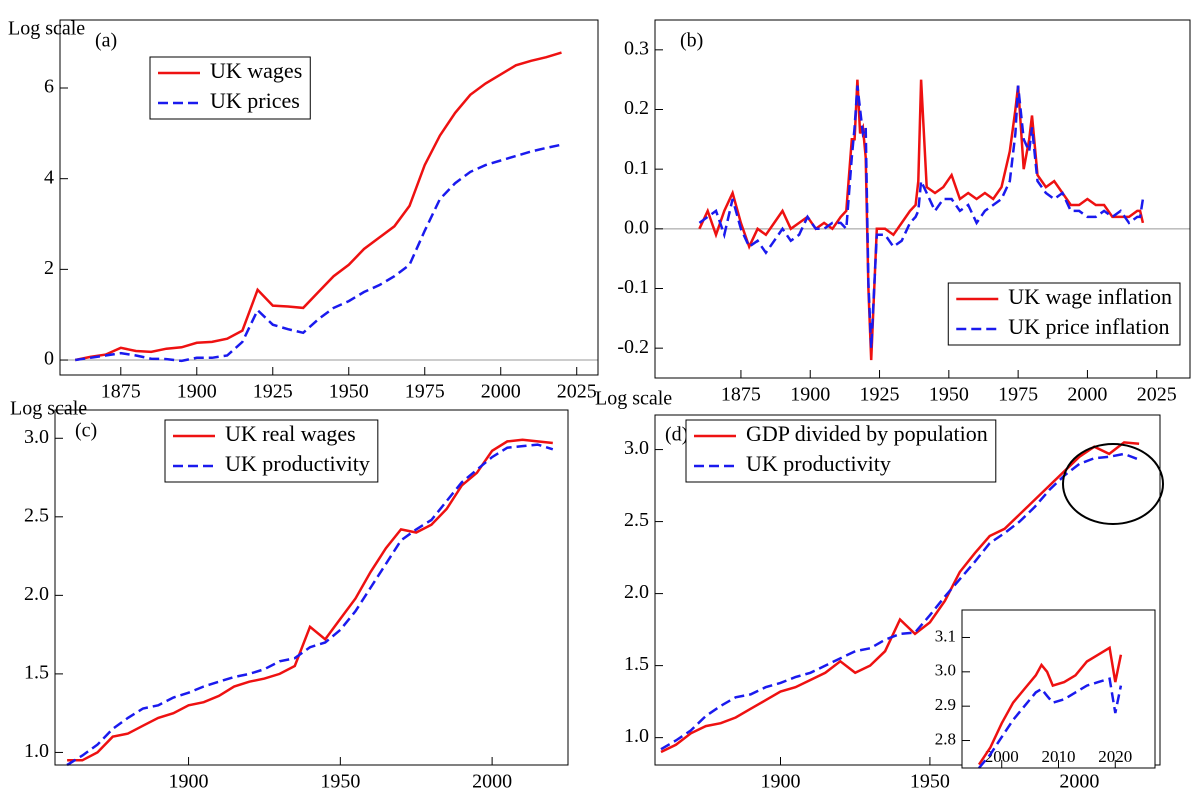 This screenshot has width=1198, height=796. I want to click on panel-label: (c), so click(86, 431).